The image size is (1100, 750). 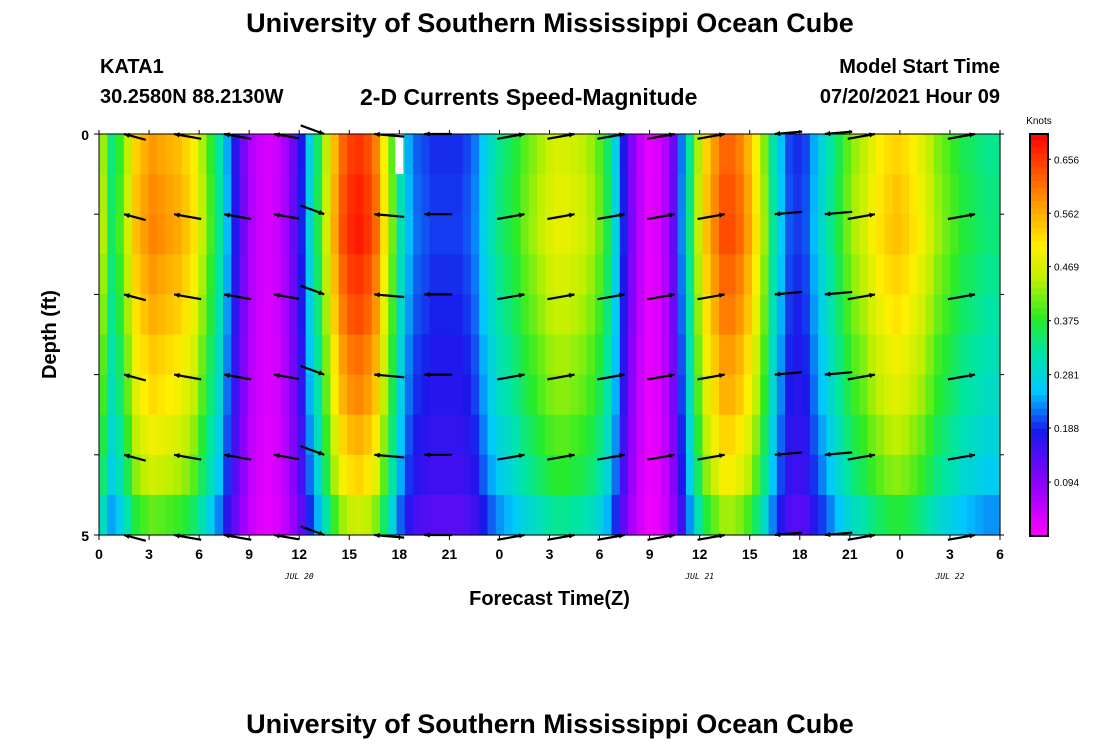 What do you see at coordinates (85, 135) in the screenshot?
I see `y-tick-label: 0` at bounding box center [85, 135].